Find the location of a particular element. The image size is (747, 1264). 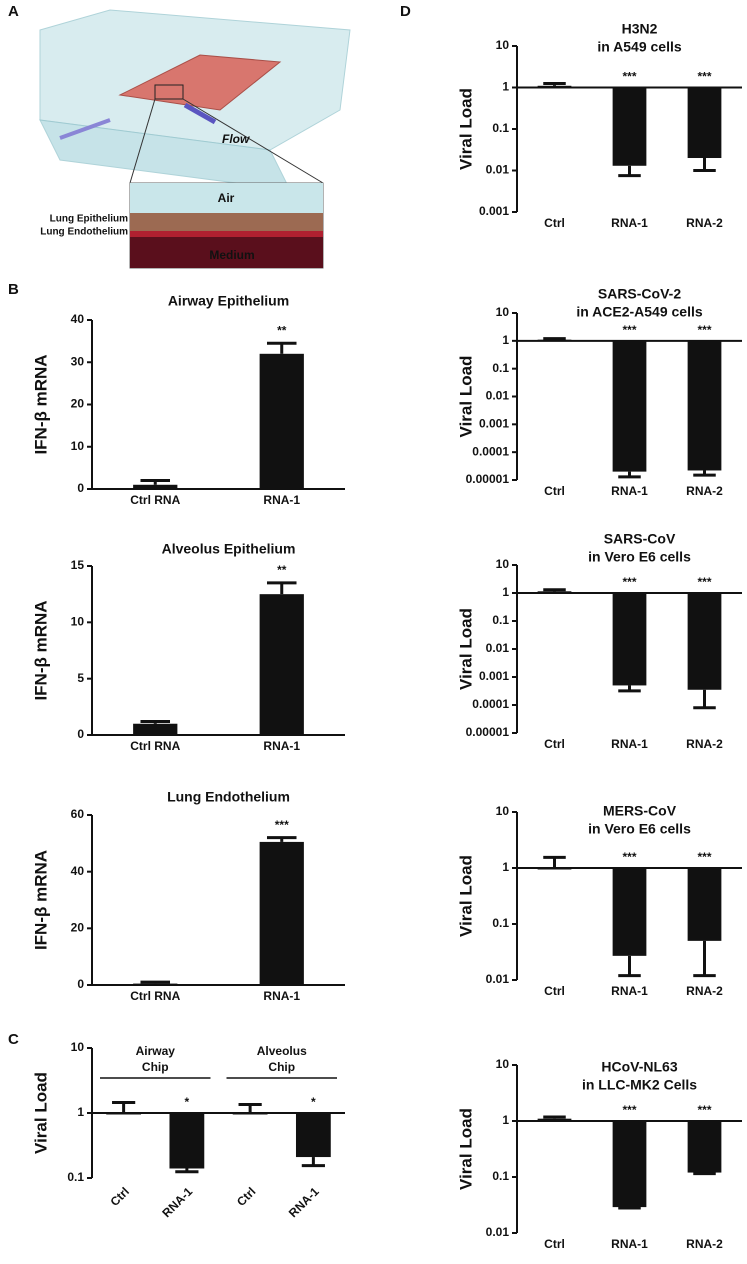

chart-title: Airway Epithelium is located at coordinates (228, 301).